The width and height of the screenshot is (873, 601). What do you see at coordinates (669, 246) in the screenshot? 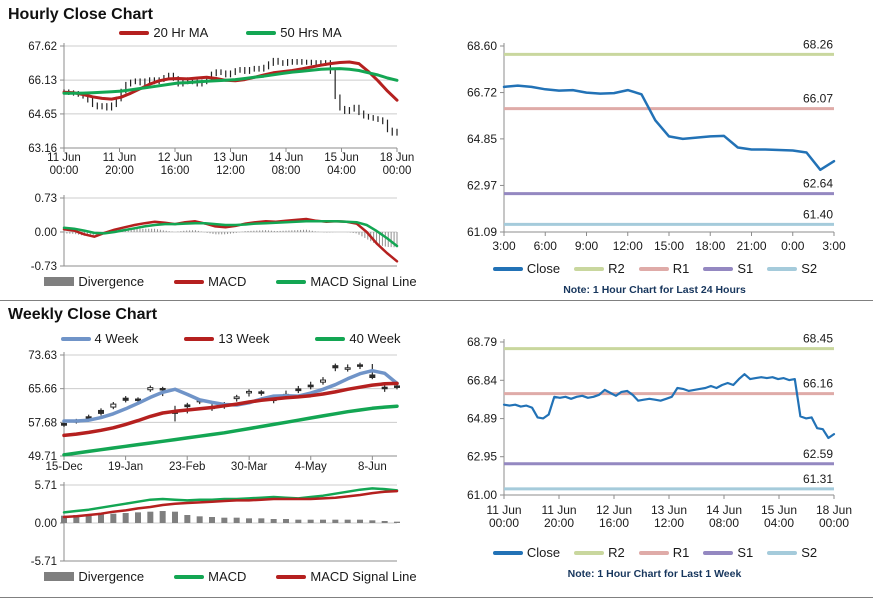
I see `svg-text: 15:00` at bounding box center [669, 246].